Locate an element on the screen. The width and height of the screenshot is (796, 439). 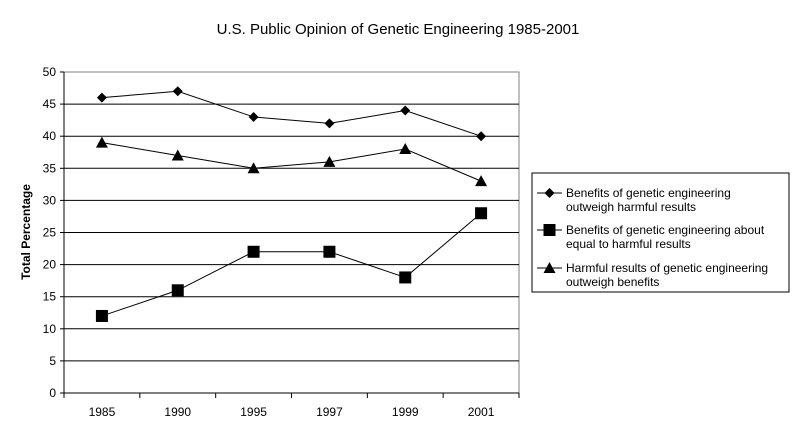
y-tick-label: 20 is located at coordinates (50, 265).